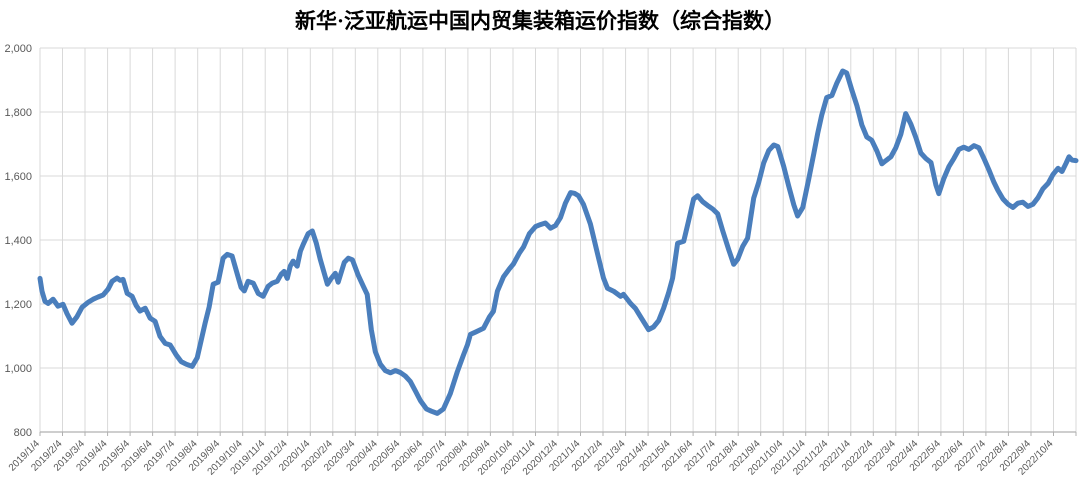 The height and width of the screenshot is (489, 1080). I want to click on svg-text: 1,800, so click(18, 113).